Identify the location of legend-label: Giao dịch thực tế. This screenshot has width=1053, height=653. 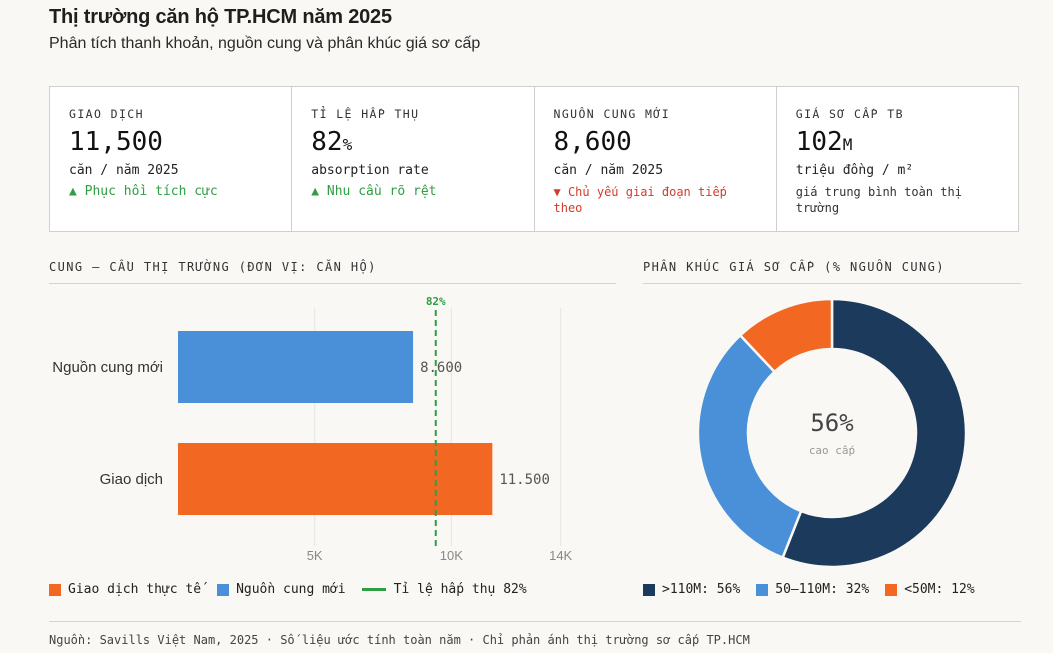
(135, 589).